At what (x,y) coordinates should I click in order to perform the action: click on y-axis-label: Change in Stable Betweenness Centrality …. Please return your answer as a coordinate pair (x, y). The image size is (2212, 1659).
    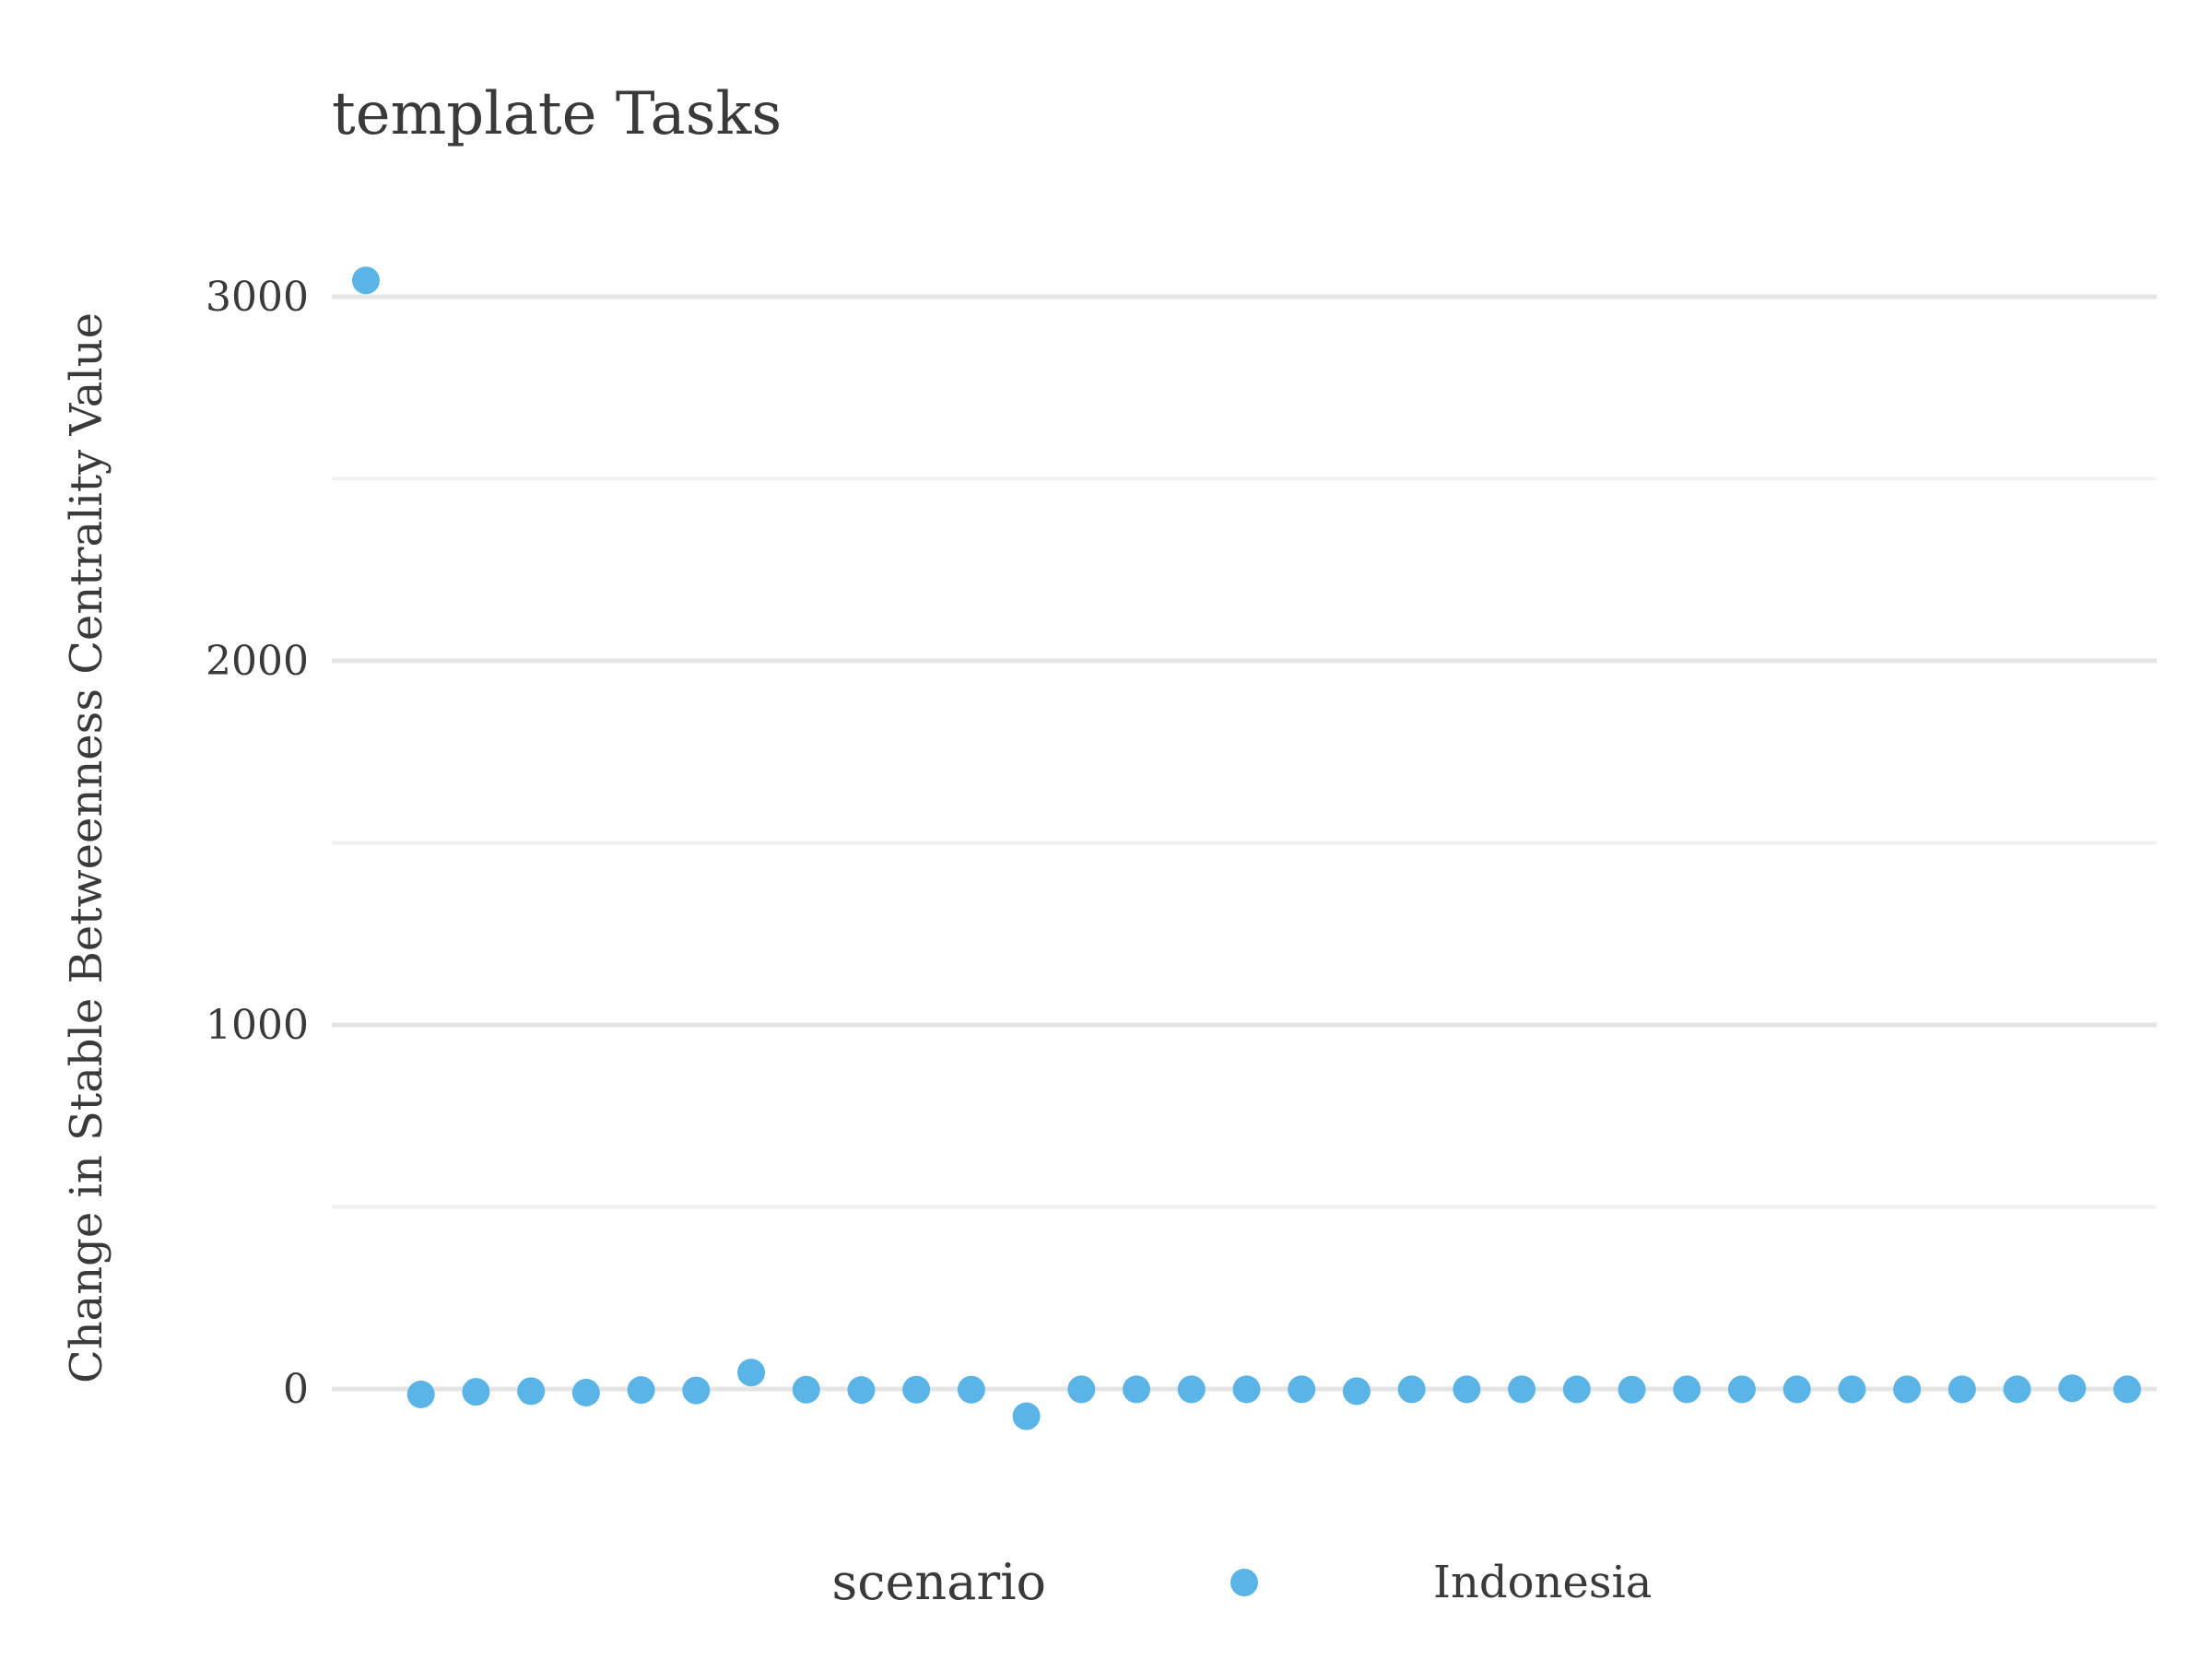
    Looking at the image, I should click on (86, 847).